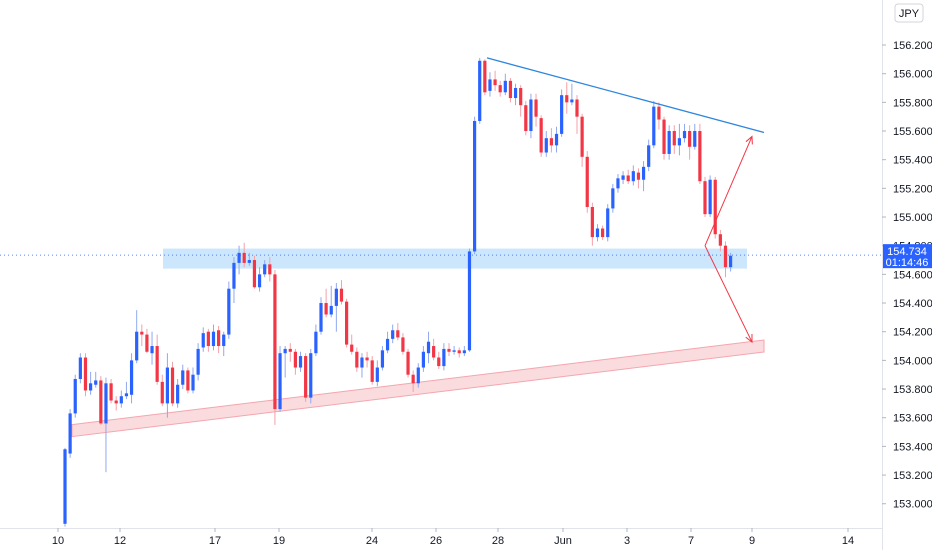 This screenshot has height=550, width=932. What do you see at coordinates (441, 537) in the screenshot?
I see `time-axis: 10 12 17 19 24 26 28 Jun 3 7 9 14` at bounding box center [441, 537].